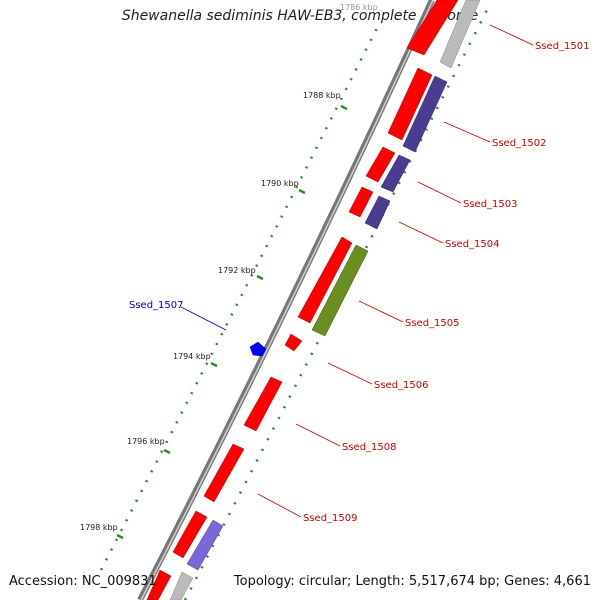  I want to click on gene-label-1501: Ssed_1501, so click(562, 46).